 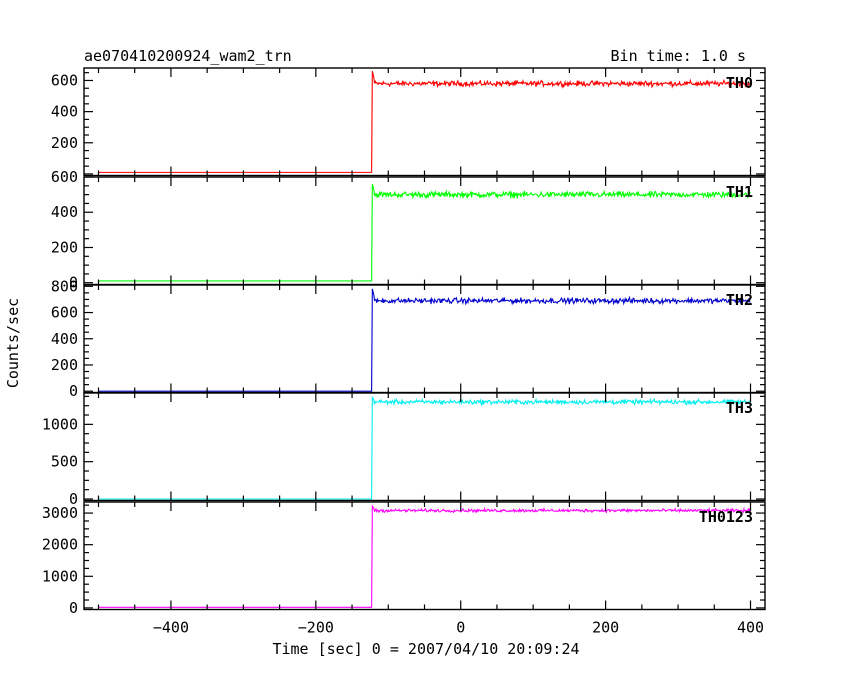 What do you see at coordinates (64, 462) in the screenshot?
I see `y-tick-label: 500` at bounding box center [64, 462].